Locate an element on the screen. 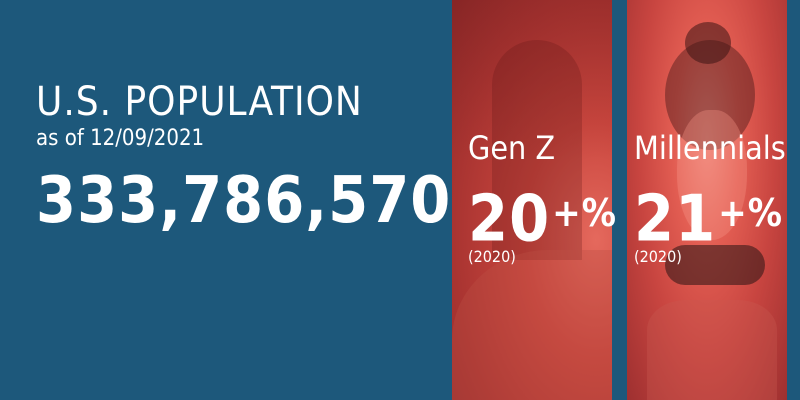  panel-divider-right is located at coordinates (793, 200).